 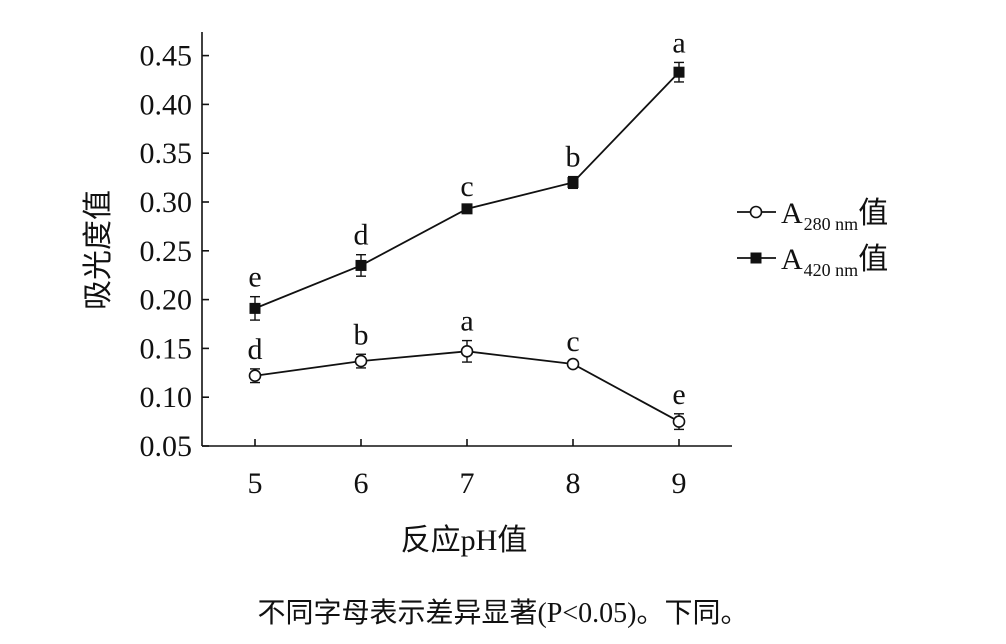 I want to click on x-tick-label-1: 6, so click(x=361, y=483).